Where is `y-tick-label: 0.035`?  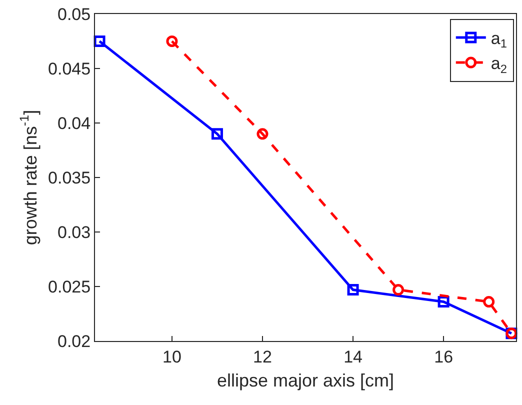
y-tick-label: 0.035 is located at coordinates (69, 178).